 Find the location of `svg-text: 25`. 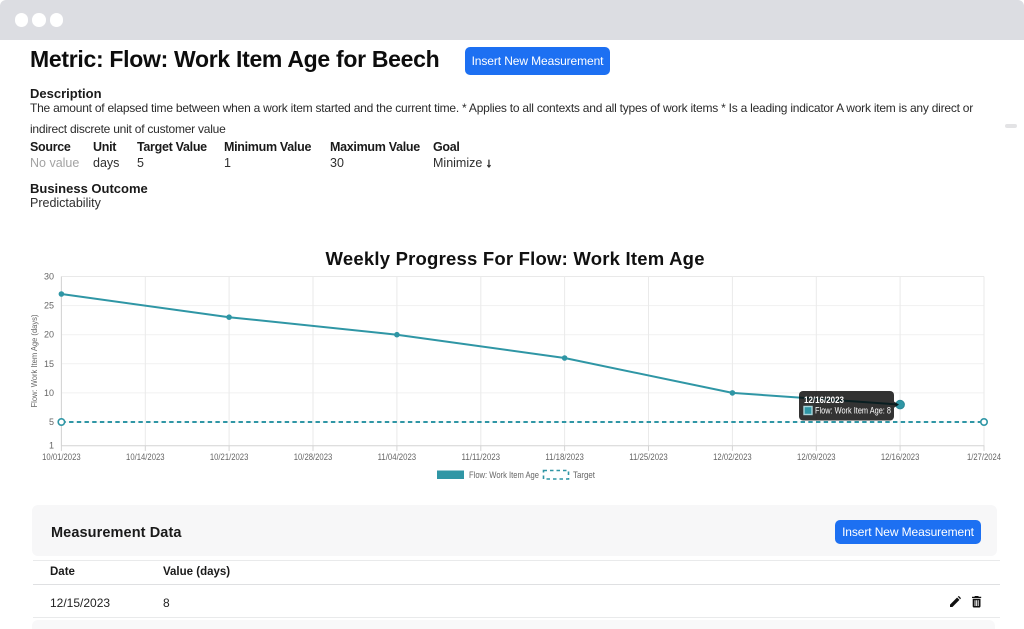

svg-text: 25 is located at coordinates (49, 306).